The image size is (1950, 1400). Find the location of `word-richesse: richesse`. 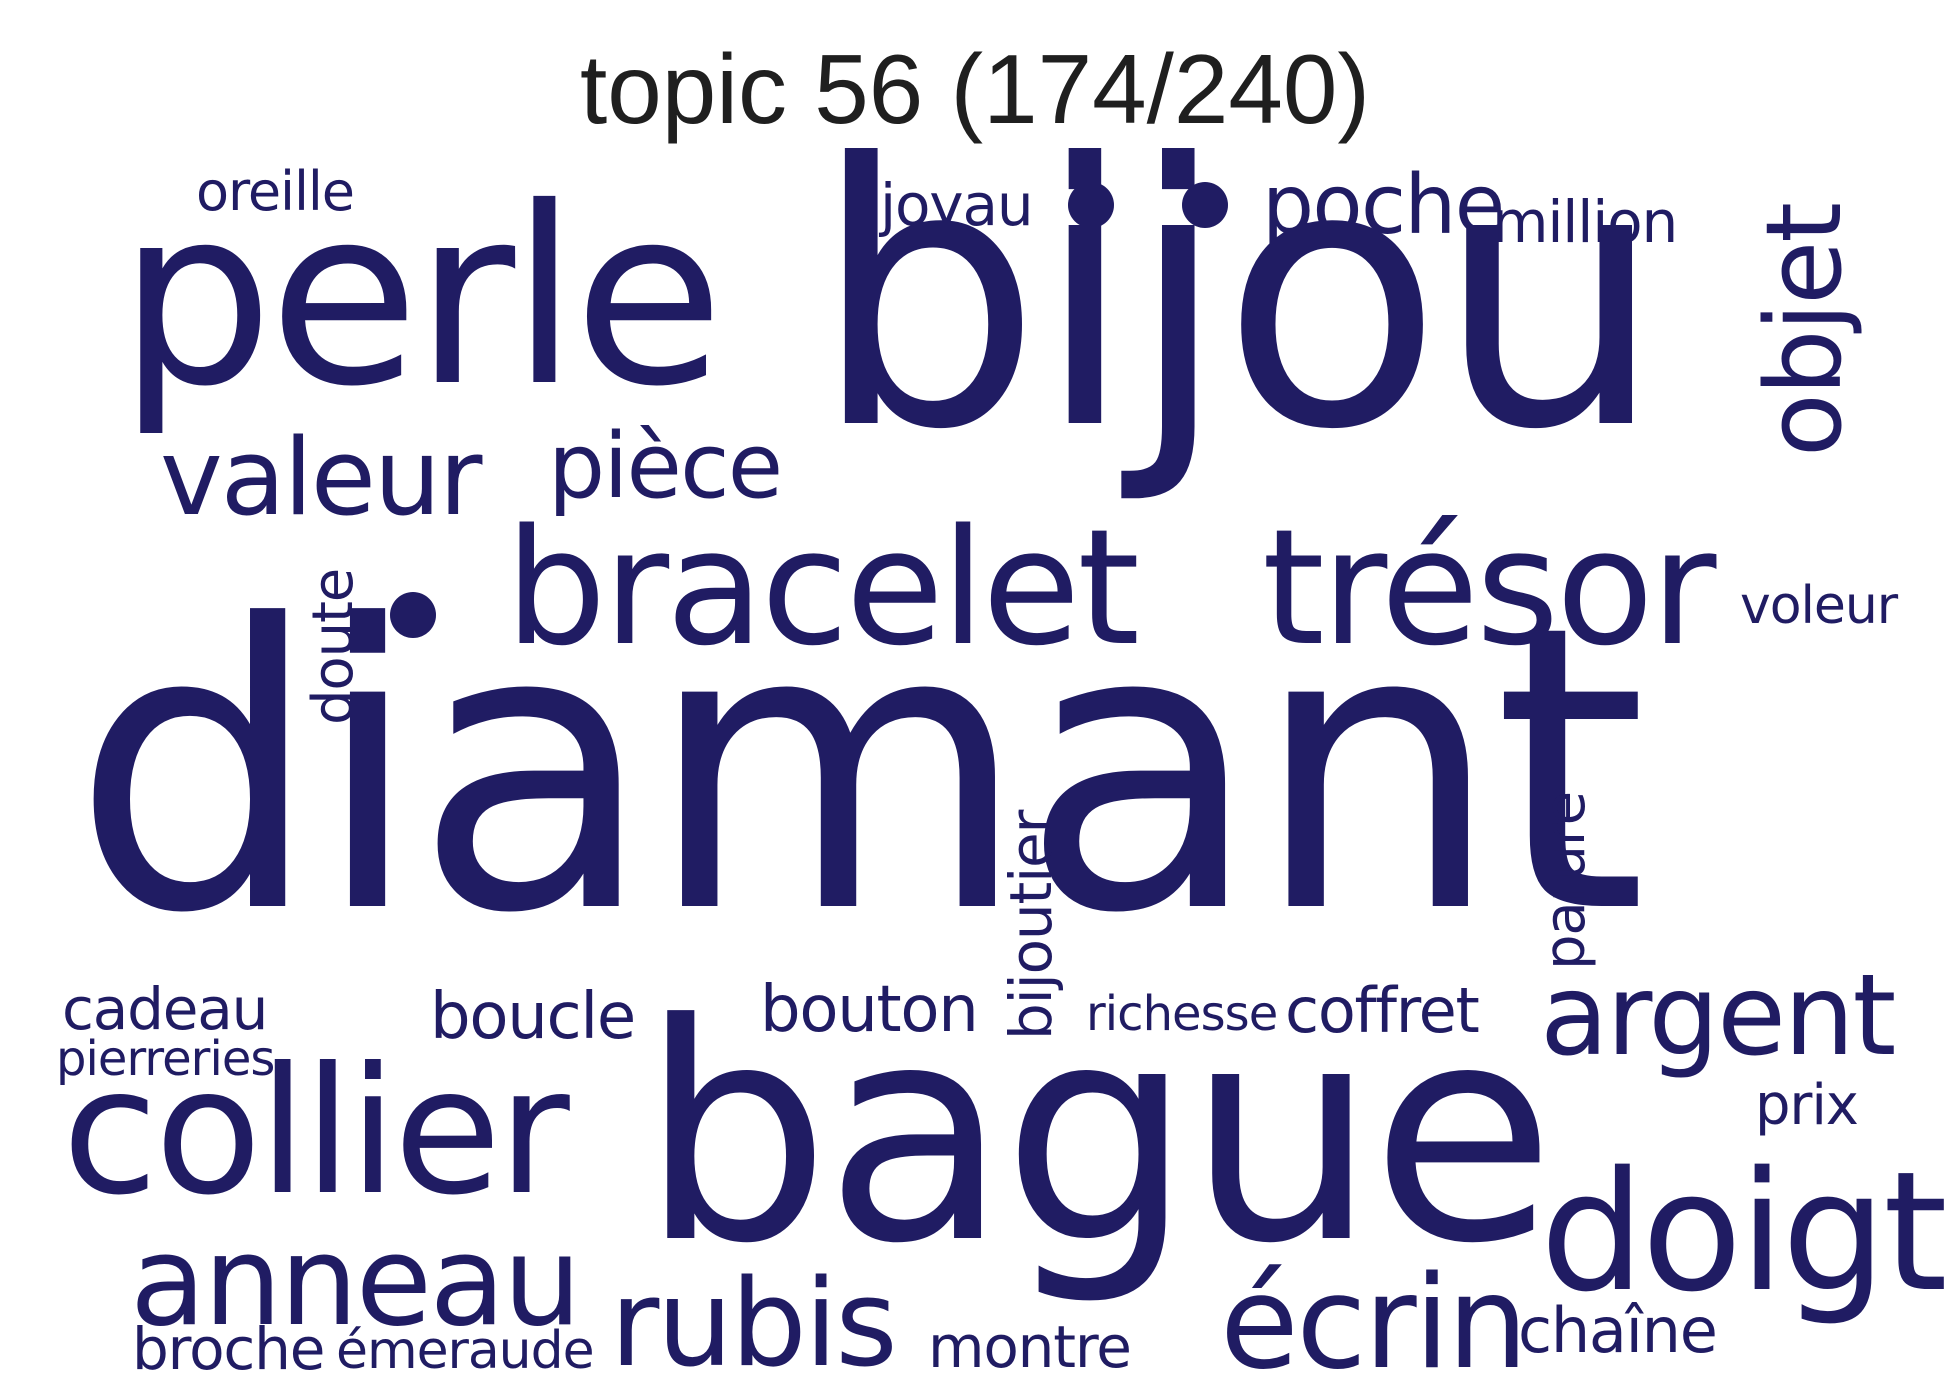

word-richesse: richesse is located at coordinates (1182, 1014).